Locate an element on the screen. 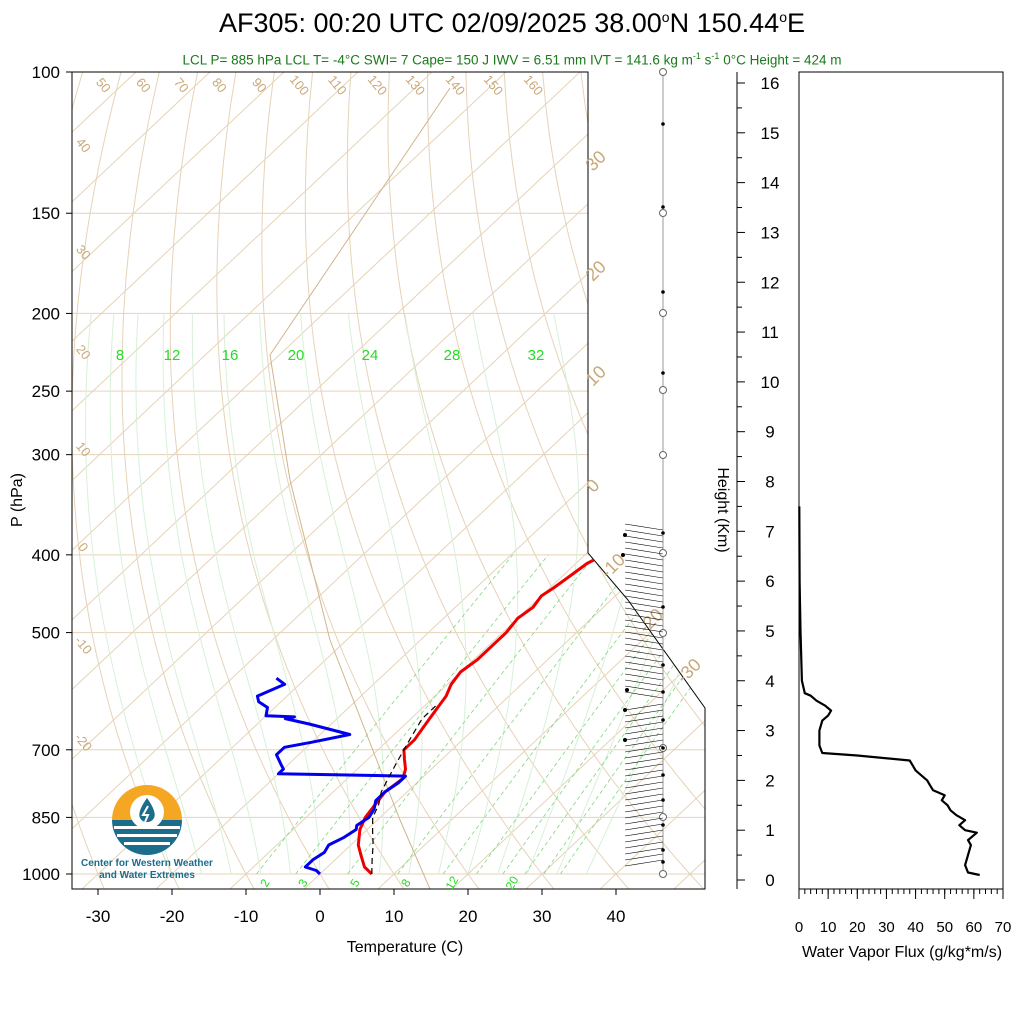 Image resolution: width=1024 pixels, height=1024 pixels. ytick-label: 100 is located at coordinates (46, 72).